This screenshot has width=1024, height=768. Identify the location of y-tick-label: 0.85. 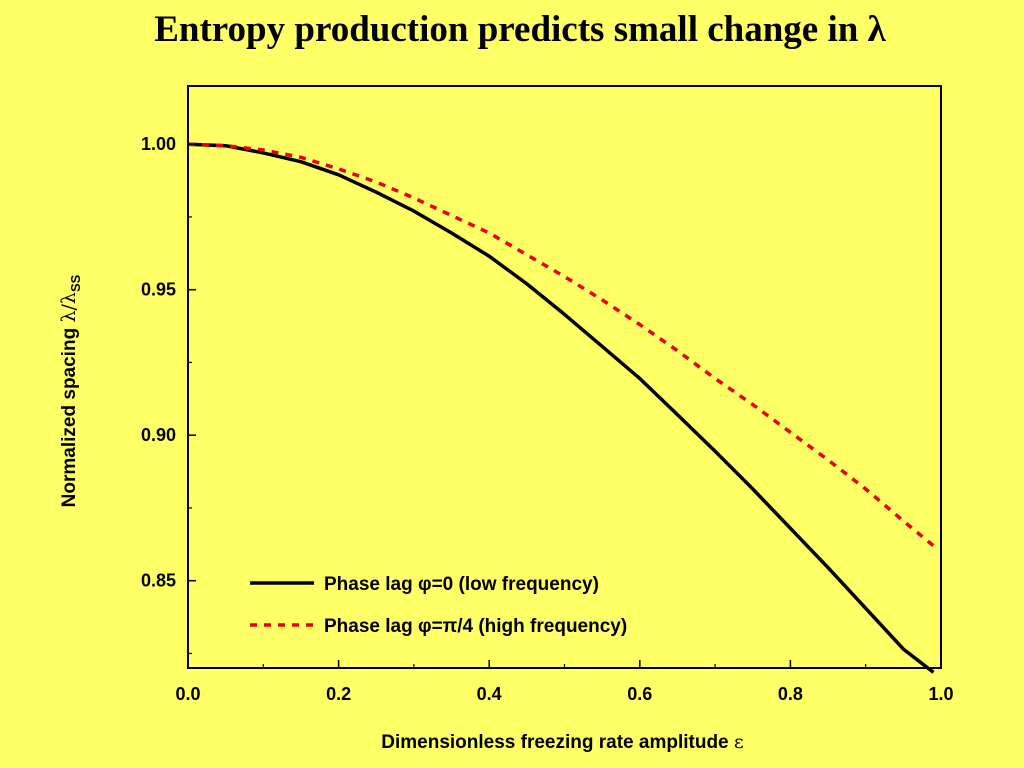
(158, 581).